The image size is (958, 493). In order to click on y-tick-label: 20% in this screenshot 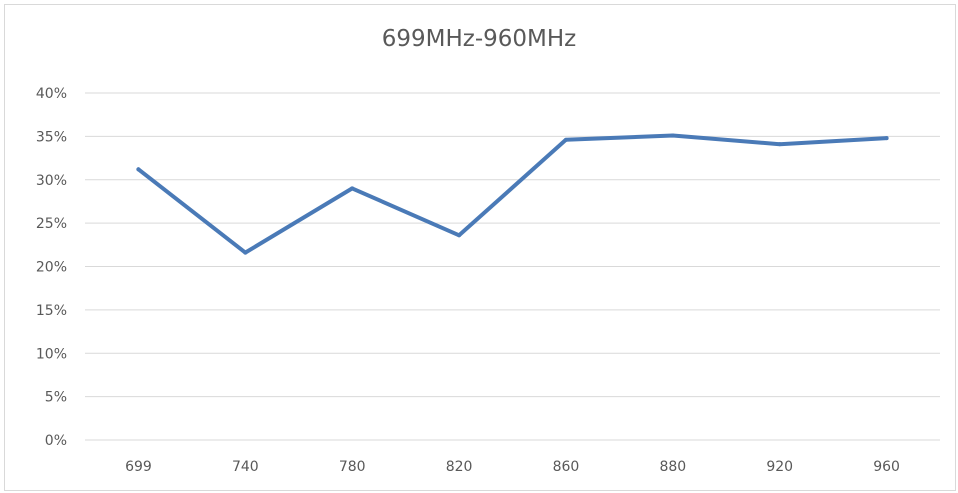, I will do `click(51, 268)`.